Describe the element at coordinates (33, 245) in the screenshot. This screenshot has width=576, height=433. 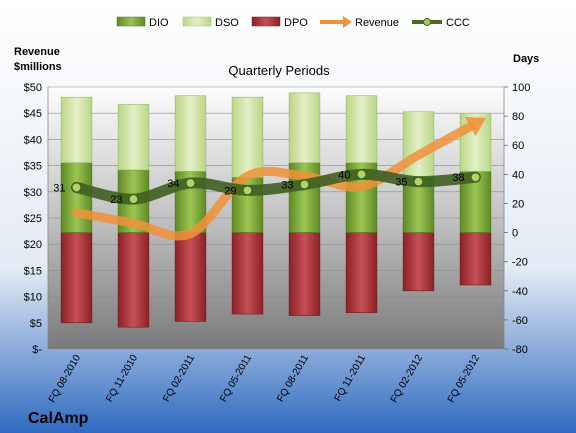
I see `left-tick-label: $20` at that location.